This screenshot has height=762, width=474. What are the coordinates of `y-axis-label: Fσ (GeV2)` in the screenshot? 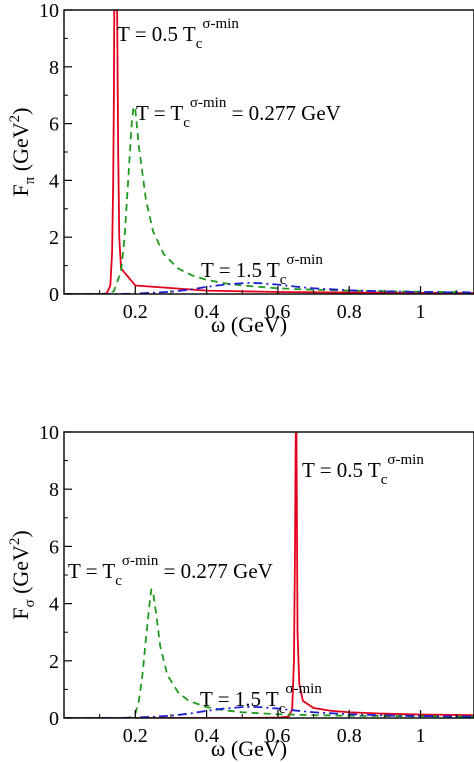 It's located at (22, 575).